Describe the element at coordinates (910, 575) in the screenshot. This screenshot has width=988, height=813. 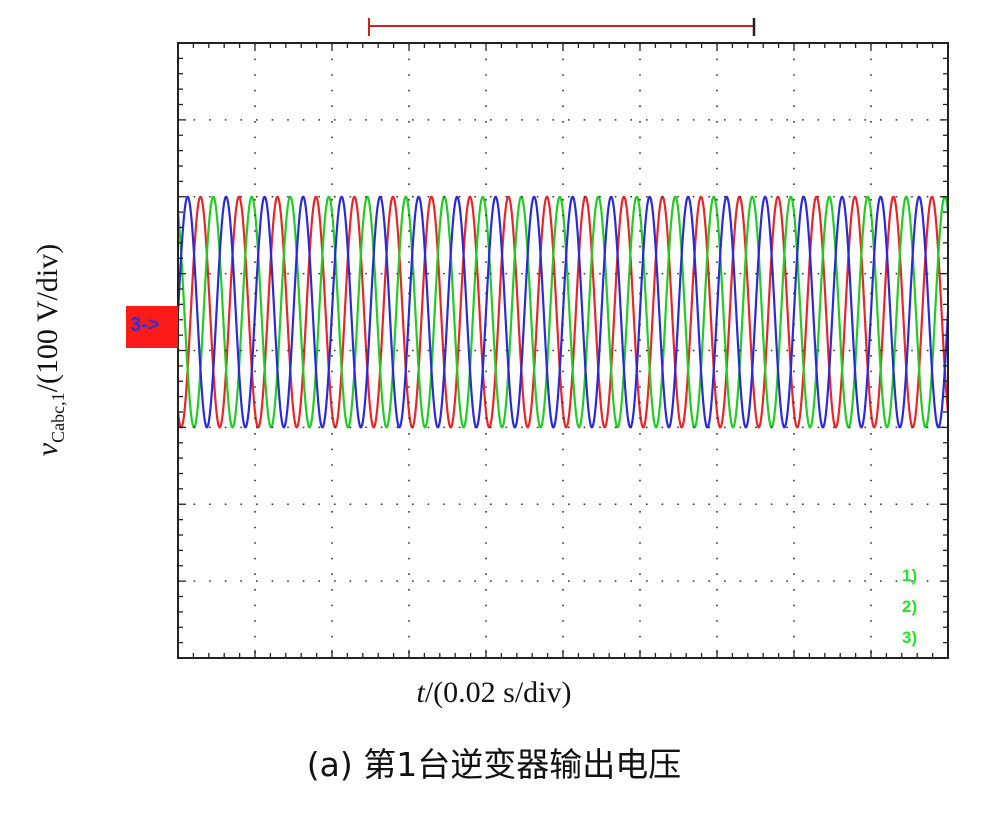
I see `trace-label-1: 1)` at that location.